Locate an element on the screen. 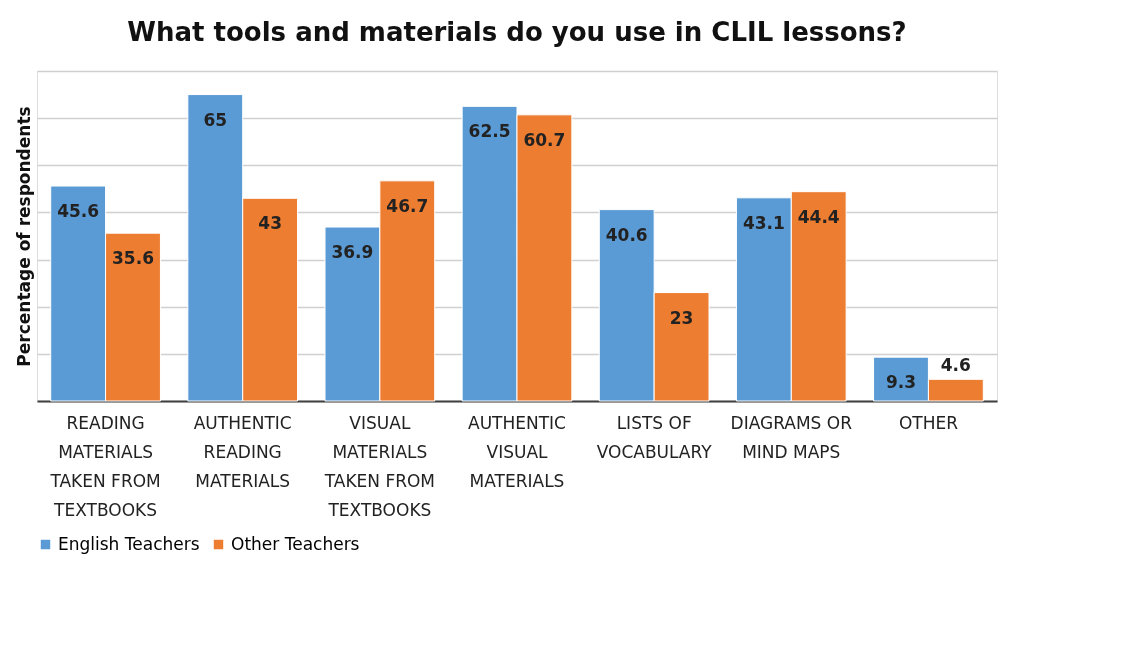 The width and height of the screenshot is (1133, 662). data-label: 62.5 is located at coordinates (489, 131).